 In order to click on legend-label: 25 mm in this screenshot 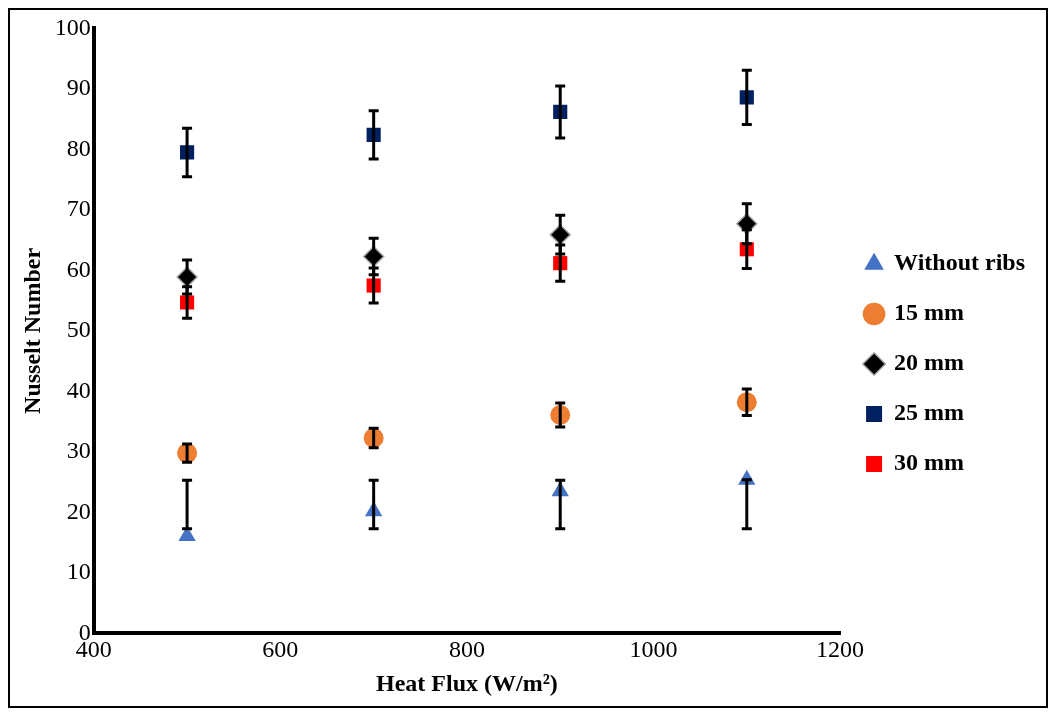, I will do `click(929, 412)`.